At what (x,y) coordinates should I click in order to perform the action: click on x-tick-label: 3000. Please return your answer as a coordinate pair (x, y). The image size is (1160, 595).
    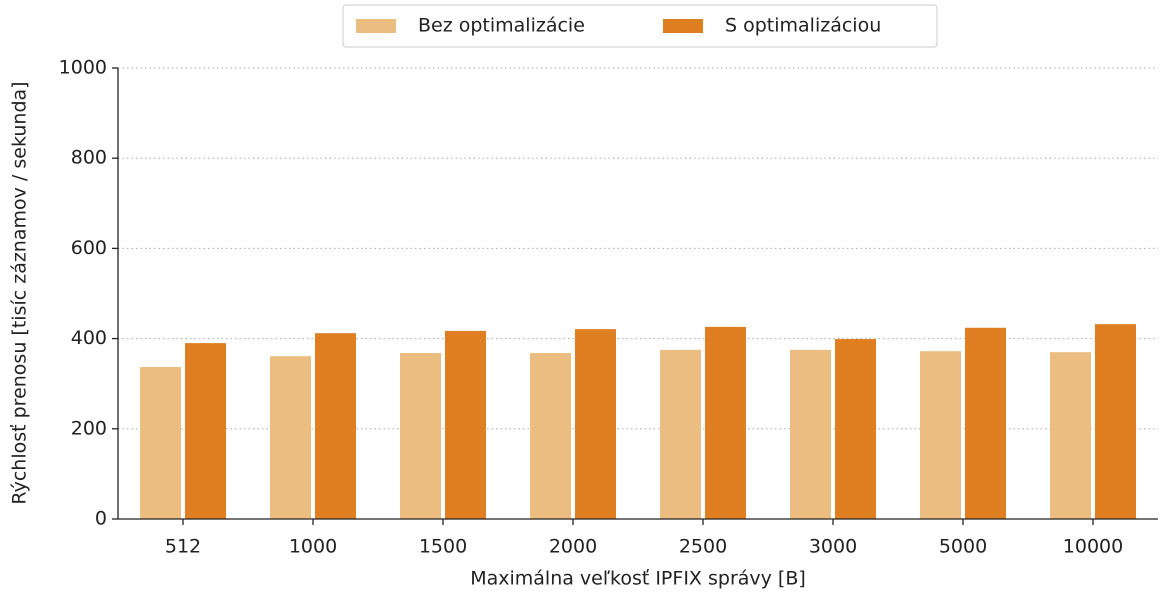
    Looking at the image, I should click on (833, 547).